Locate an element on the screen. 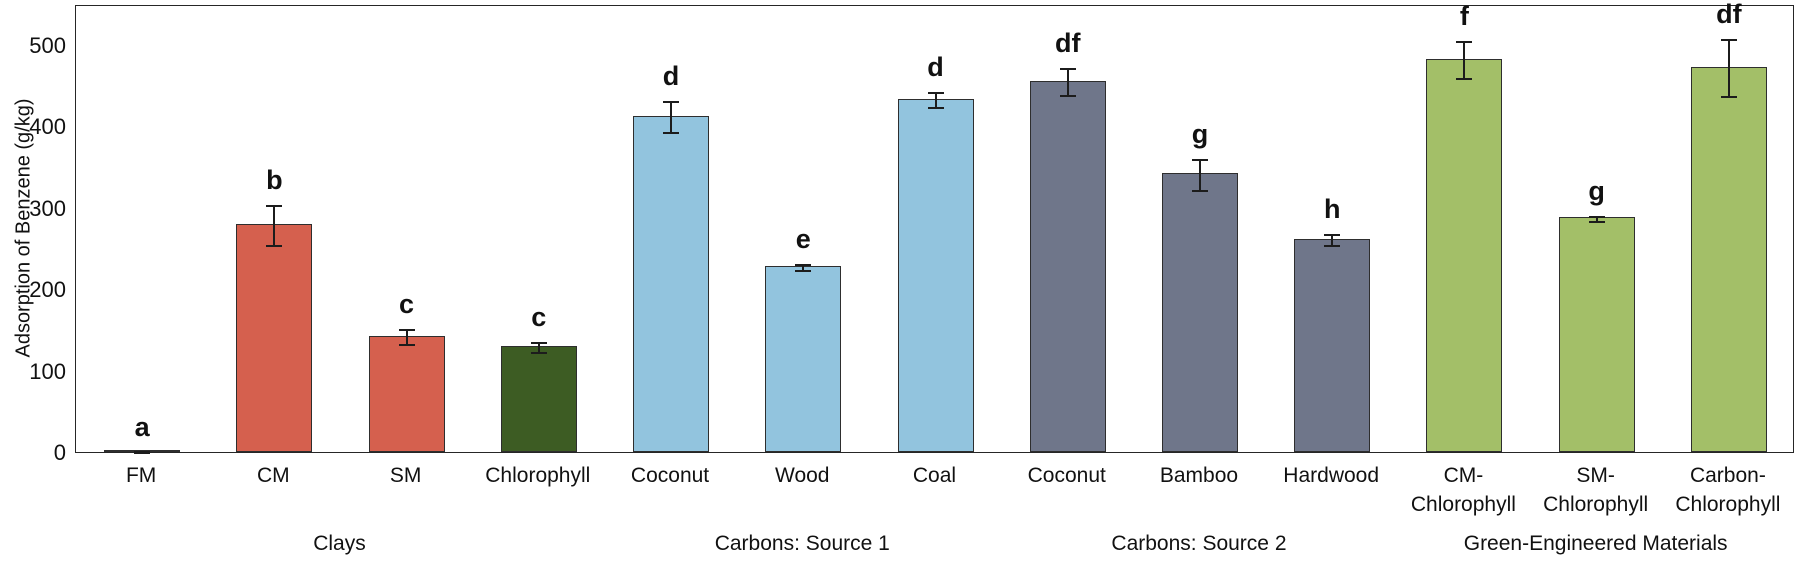 Image resolution: width=1801 pixels, height=566 pixels. x-category-label: CM- Chlorophyll is located at coordinates (1463, 490).